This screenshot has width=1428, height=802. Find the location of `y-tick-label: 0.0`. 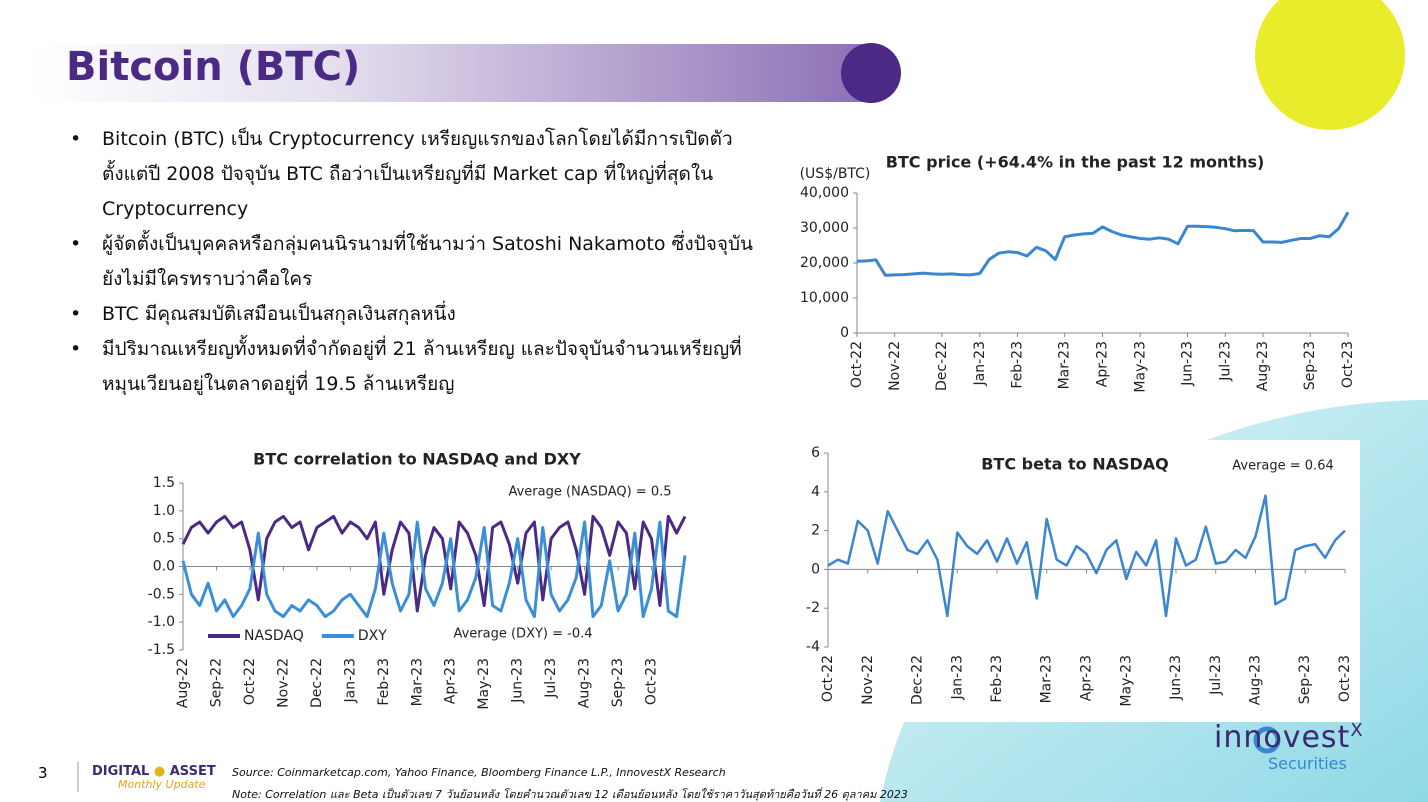

y-tick-label: 0.0 is located at coordinates (164, 567).